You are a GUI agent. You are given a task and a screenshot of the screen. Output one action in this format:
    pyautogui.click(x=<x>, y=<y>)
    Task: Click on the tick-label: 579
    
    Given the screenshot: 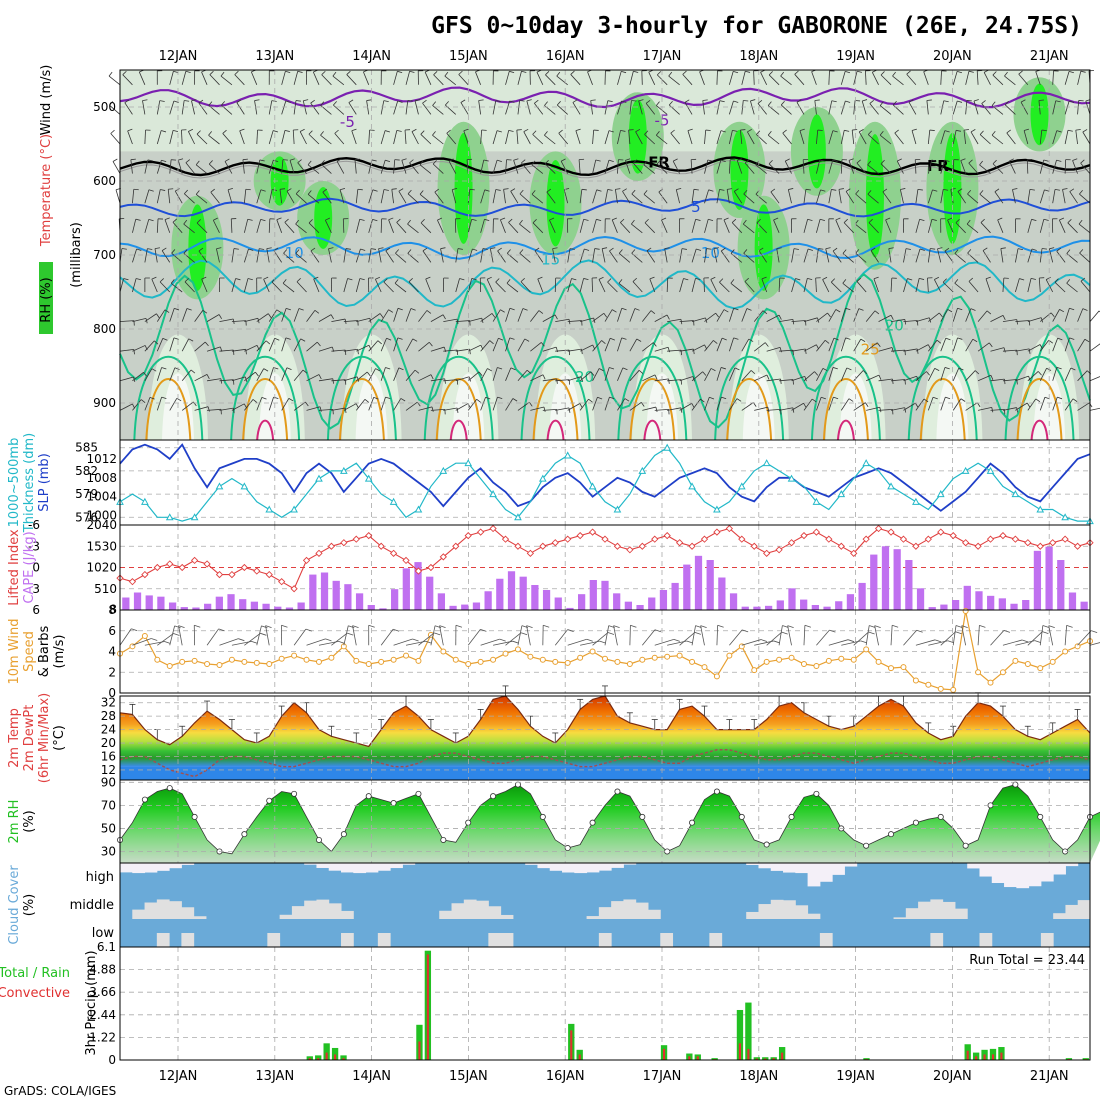 What is the action you would take?
    pyautogui.click(x=86, y=494)
    